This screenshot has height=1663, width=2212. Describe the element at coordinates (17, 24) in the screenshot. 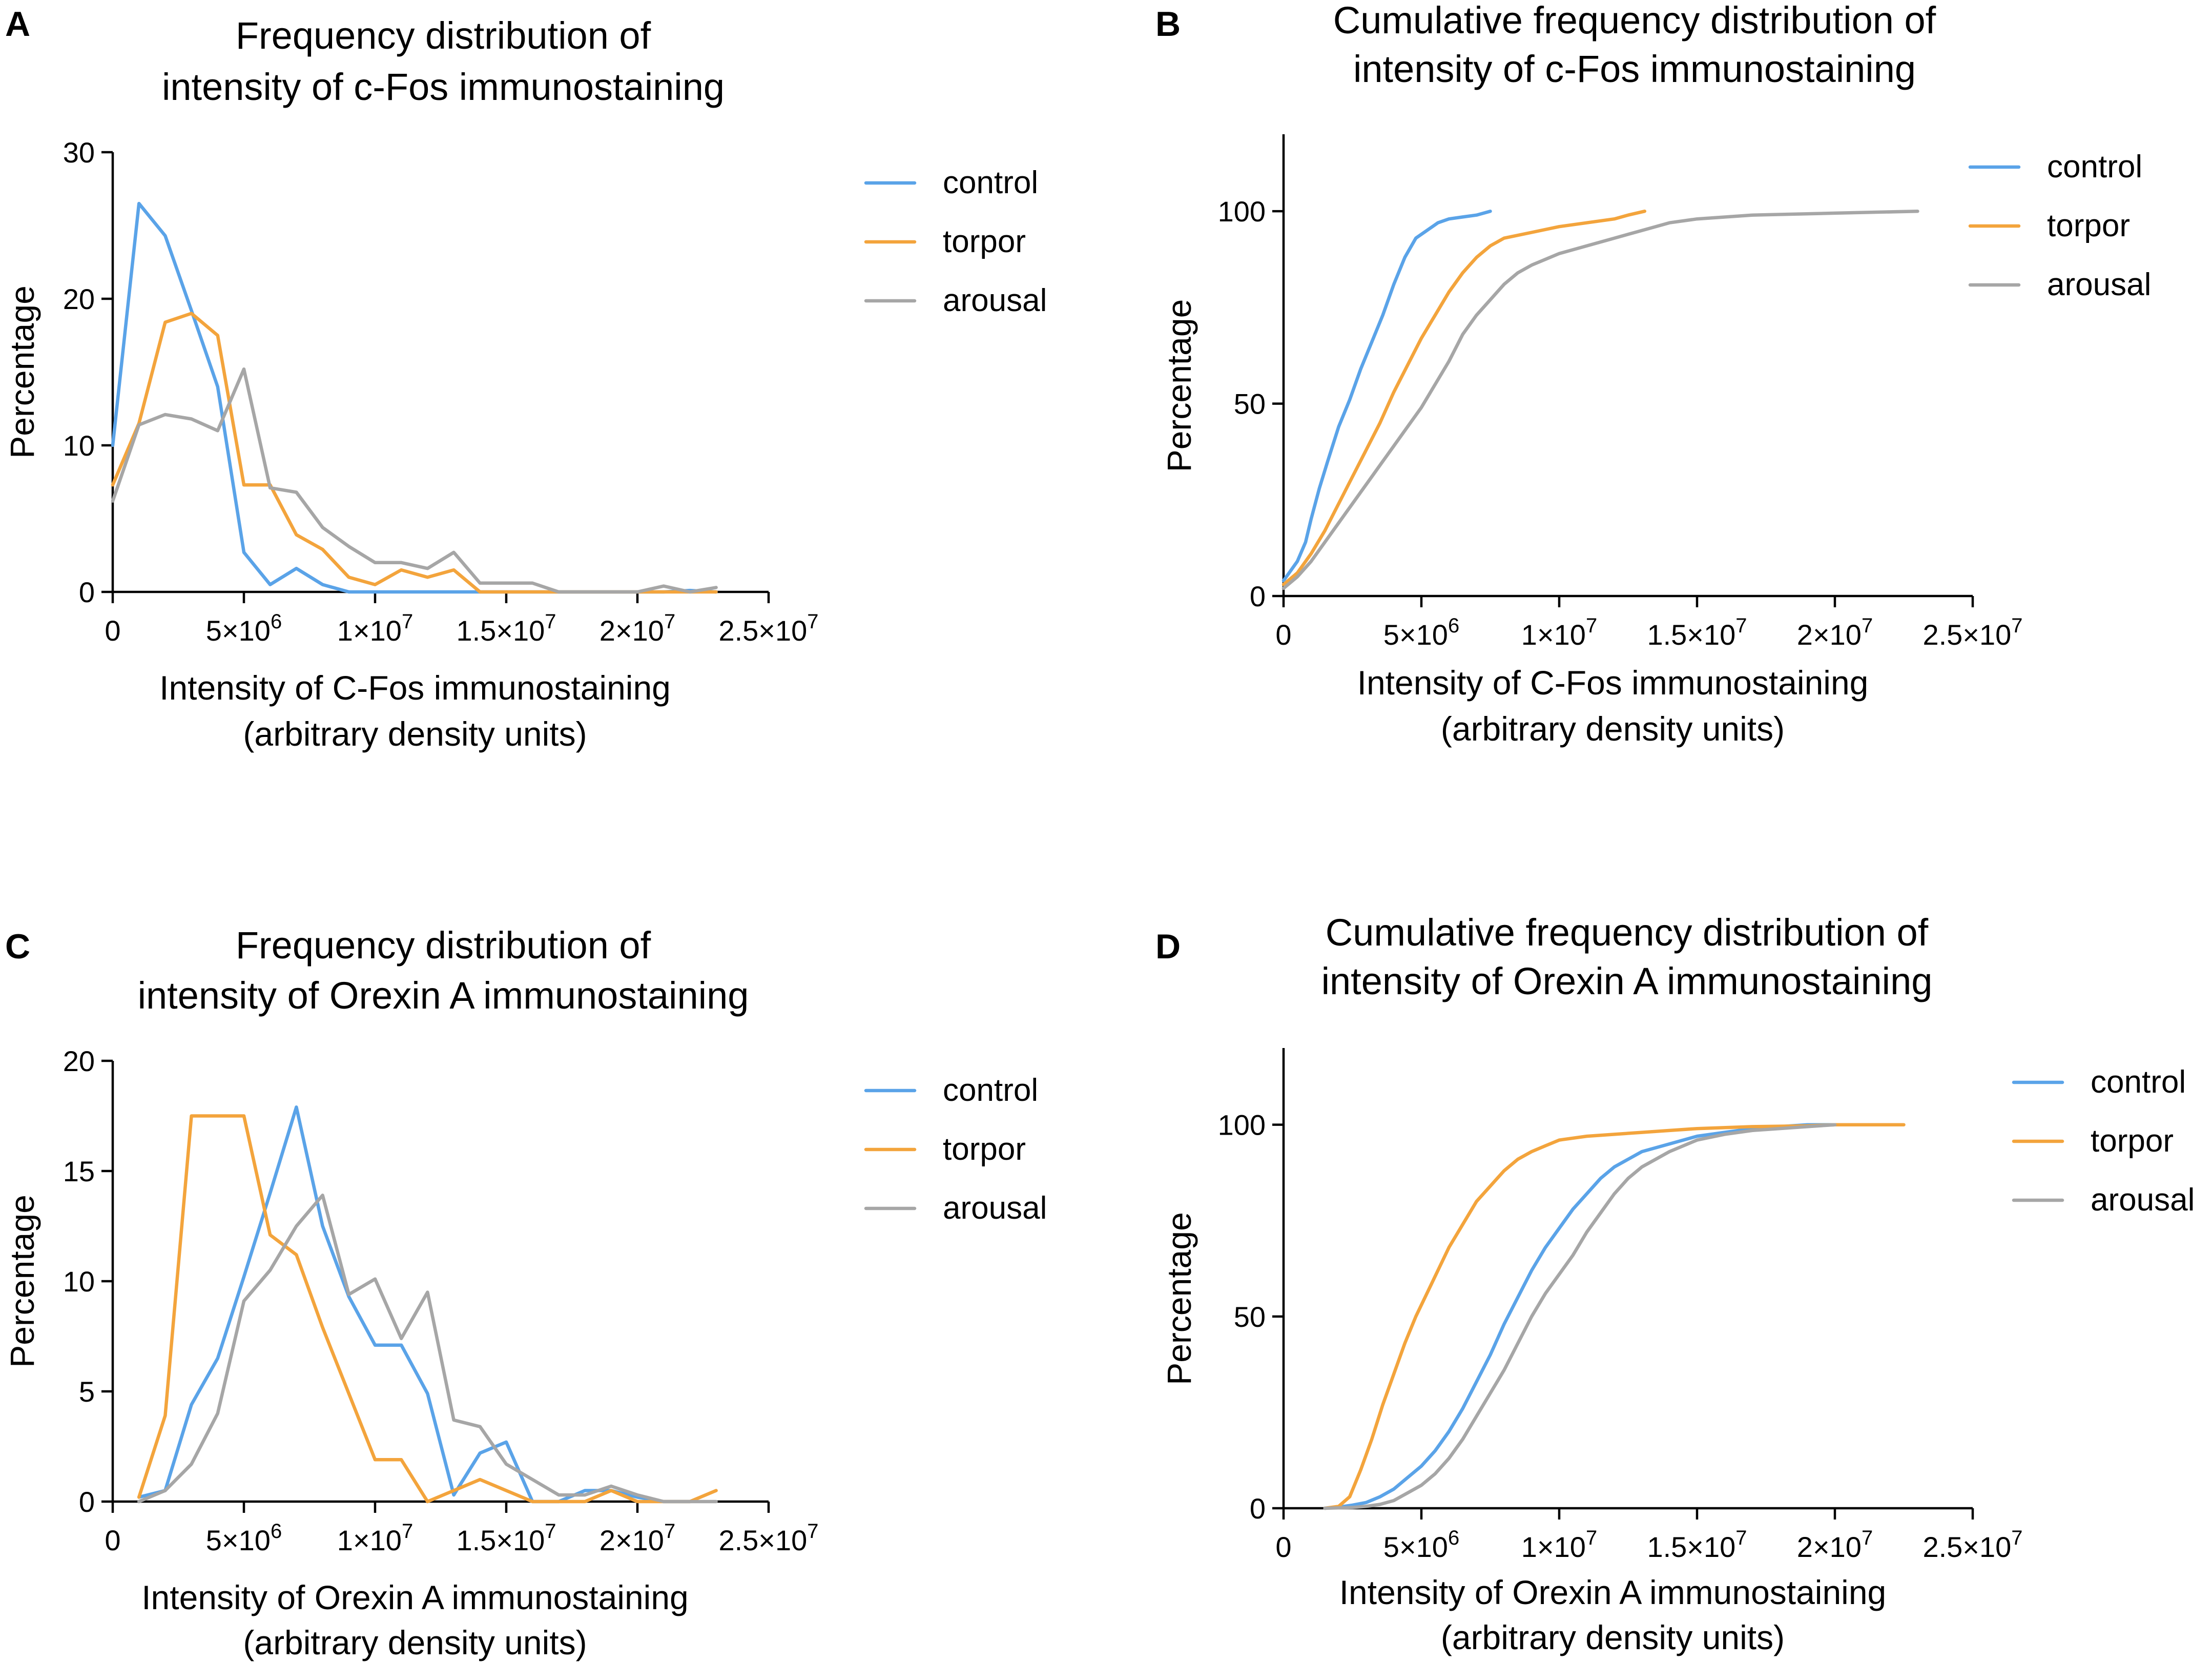

I see `panel-letter: A` at that location.